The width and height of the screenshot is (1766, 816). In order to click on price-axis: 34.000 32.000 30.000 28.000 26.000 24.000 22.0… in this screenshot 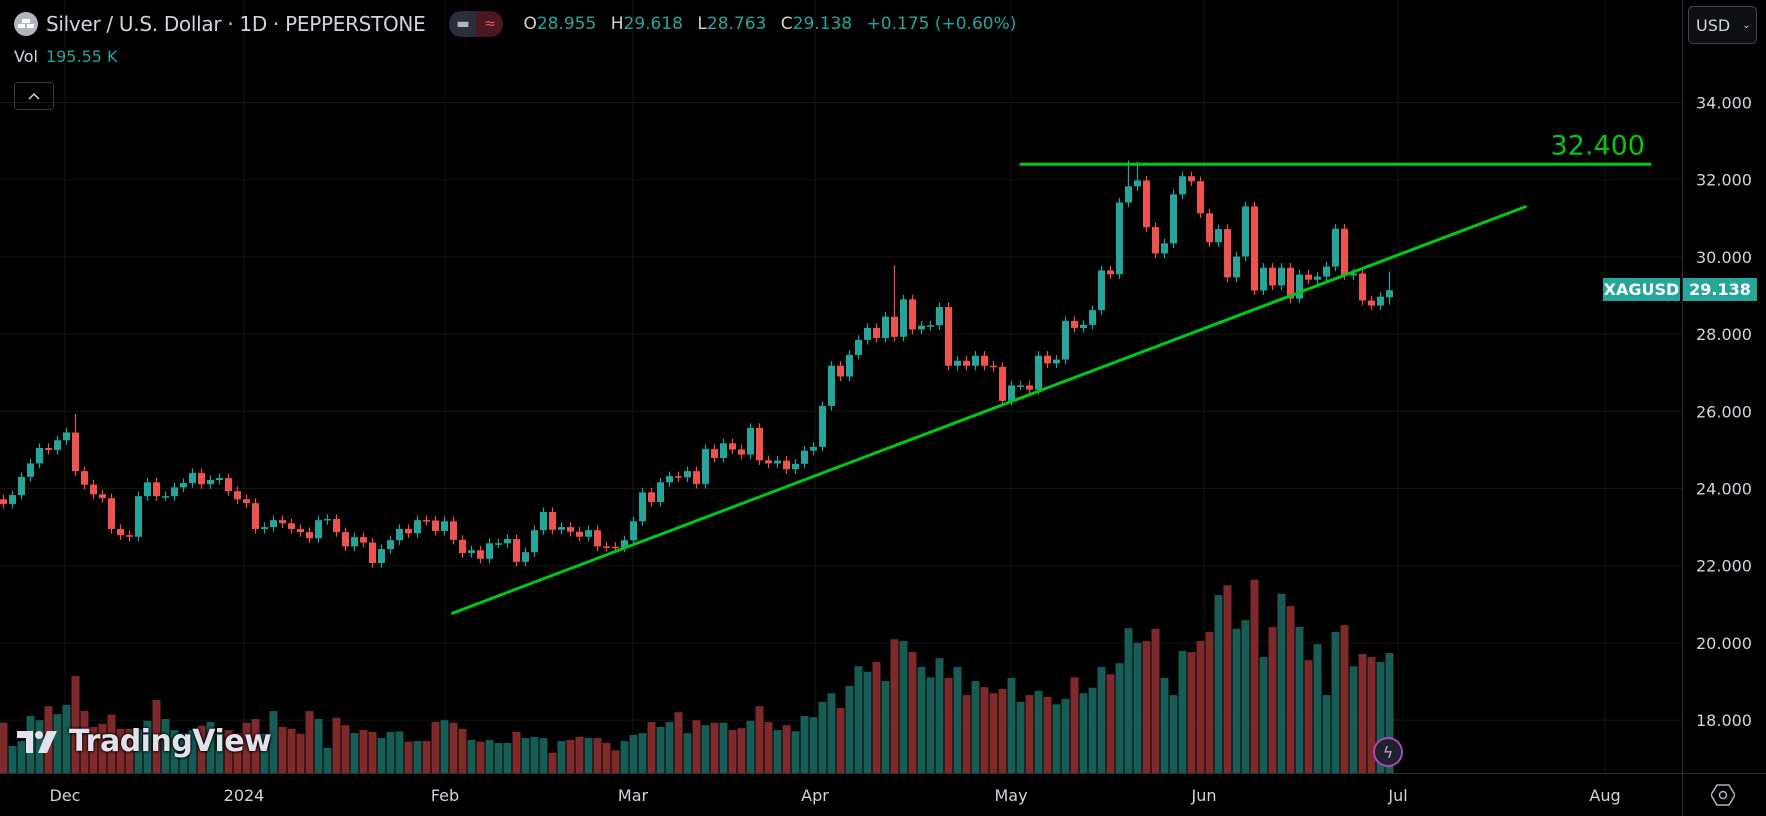, I will do `click(1724, 412)`.